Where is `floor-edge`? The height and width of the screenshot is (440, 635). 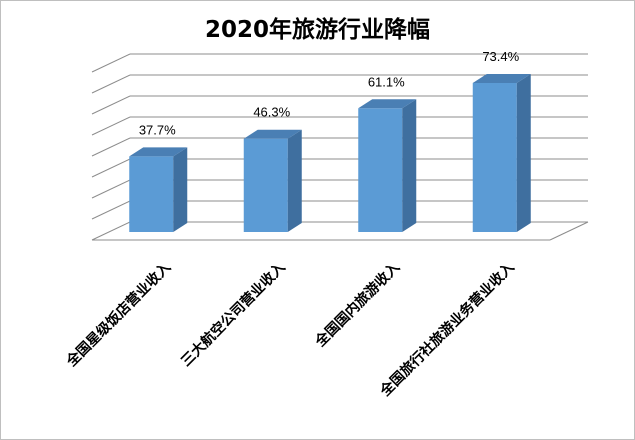
floor-edge is located at coordinates (569, 231).